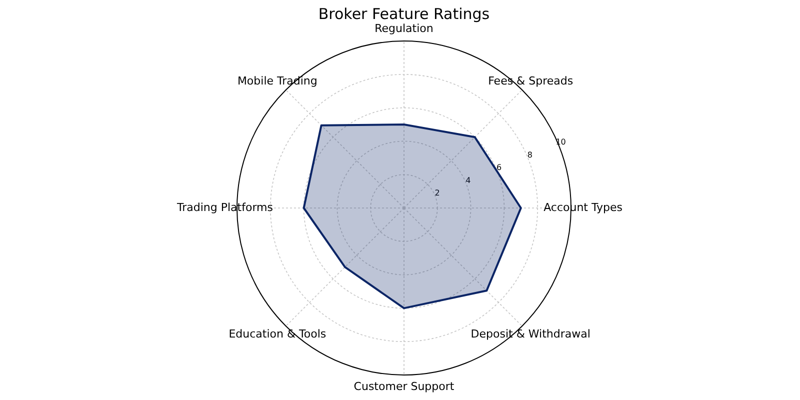 The image size is (800, 400). What do you see at coordinates (499, 167) in the screenshot?
I see `y-tick-label: 6` at bounding box center [499, 167].